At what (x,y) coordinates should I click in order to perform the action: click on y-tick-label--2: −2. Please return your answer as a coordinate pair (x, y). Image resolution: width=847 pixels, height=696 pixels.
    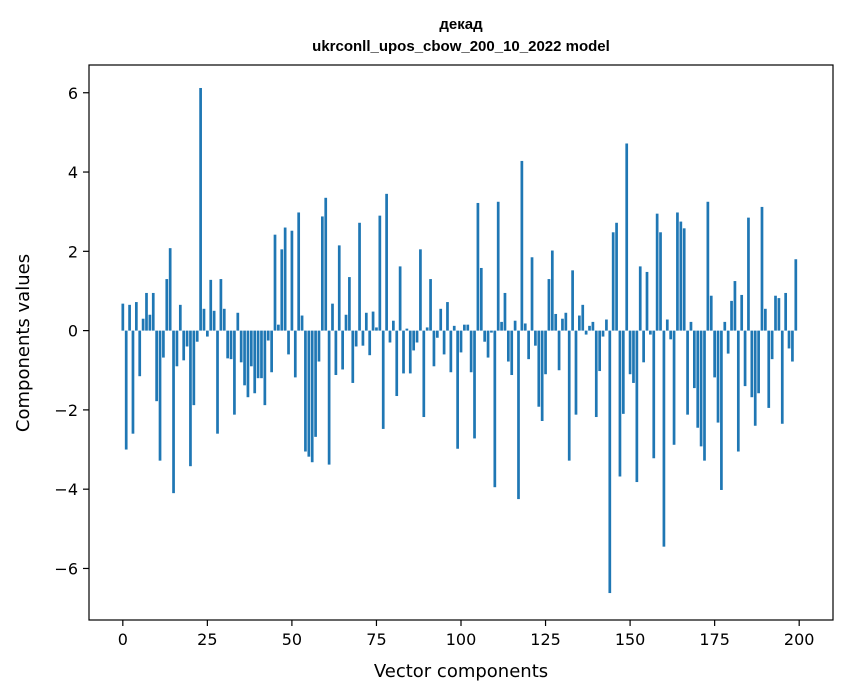
    Looking at the image, I should click on (66, 410).